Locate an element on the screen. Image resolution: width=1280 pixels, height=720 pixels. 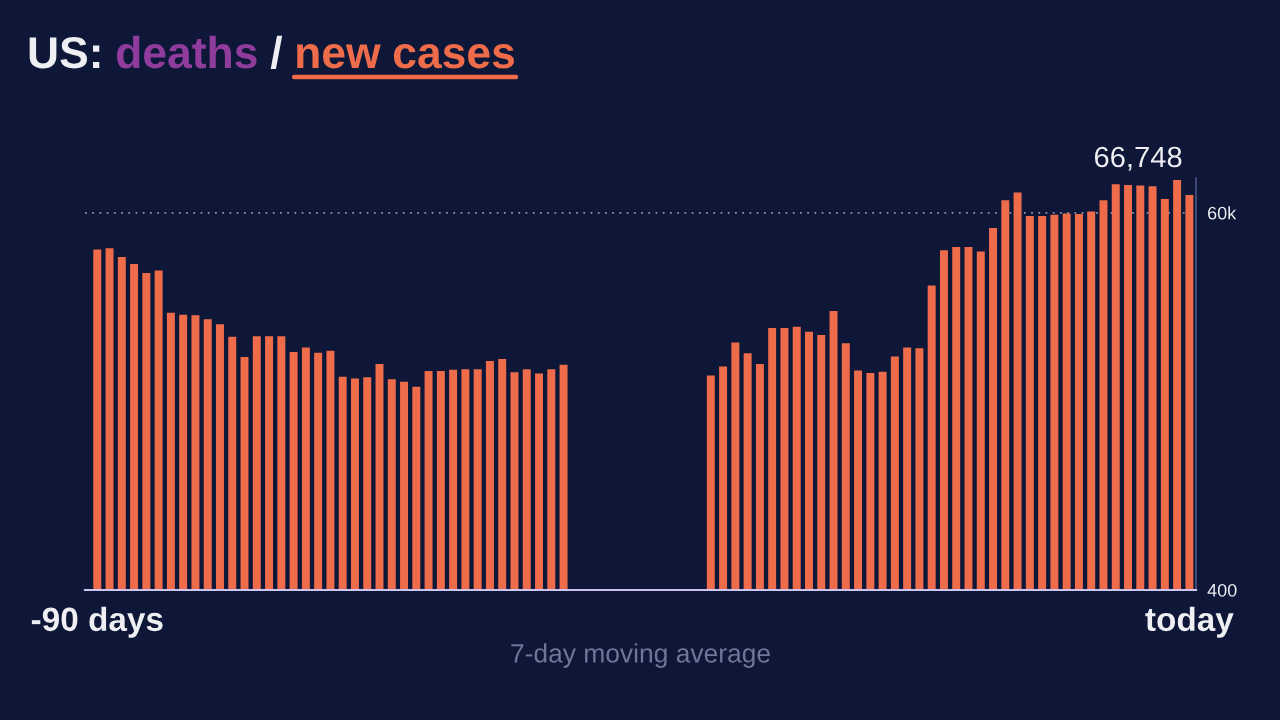
x-axis-title: 7-day moving average is located at coordinates (640, 655).